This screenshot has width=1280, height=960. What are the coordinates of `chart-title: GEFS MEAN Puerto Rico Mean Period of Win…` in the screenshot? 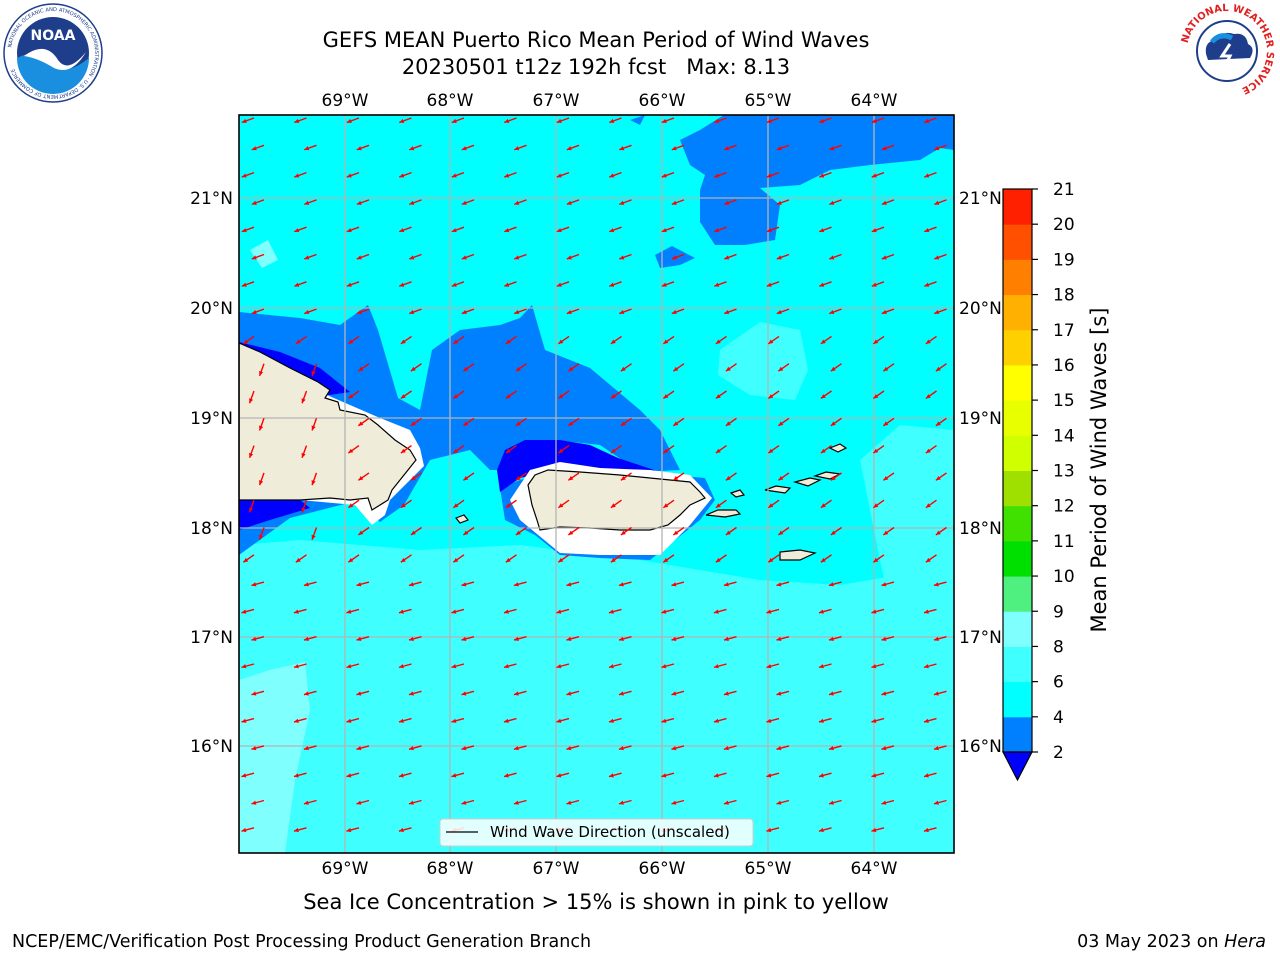 It's located at (596, 40).